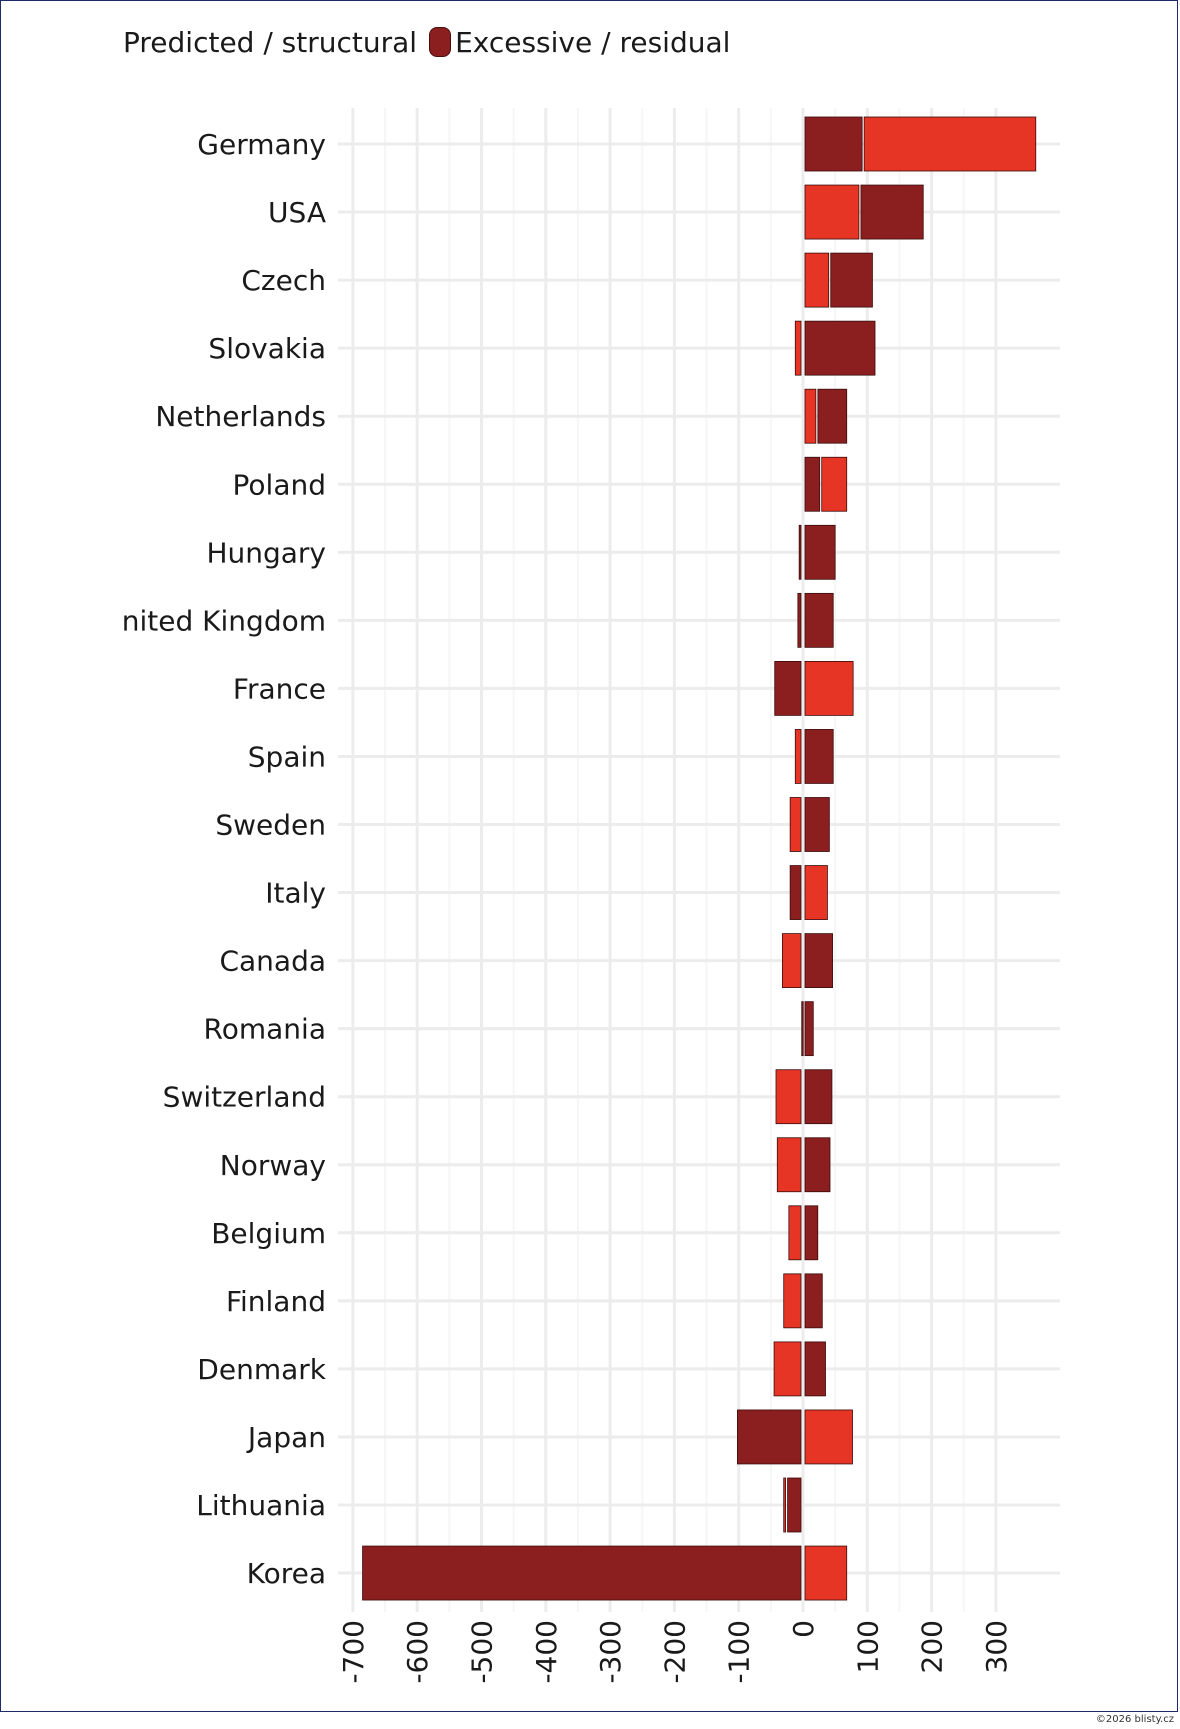 This screenshot has height=1729, width=1180. What do you see at coordinates (295, 893) in the screenshot?
I see `category-label: Italy` at bounding box center [295, 893].